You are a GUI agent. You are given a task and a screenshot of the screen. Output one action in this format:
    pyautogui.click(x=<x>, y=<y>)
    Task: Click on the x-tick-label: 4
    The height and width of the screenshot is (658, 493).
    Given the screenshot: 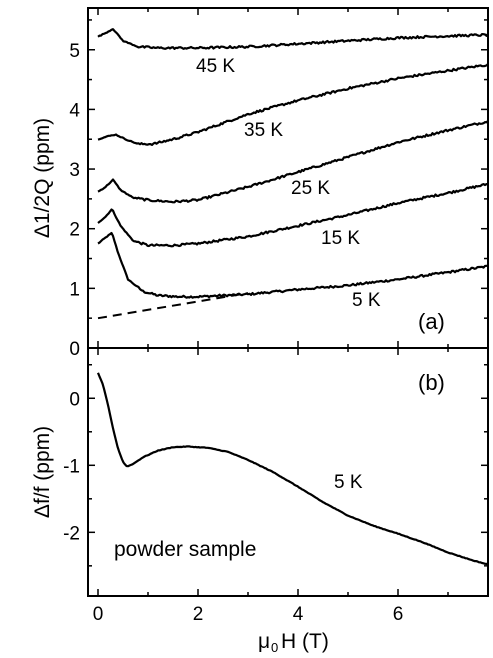 What is the action you would take?
    pyautogui.click(x=298, y=614)
    